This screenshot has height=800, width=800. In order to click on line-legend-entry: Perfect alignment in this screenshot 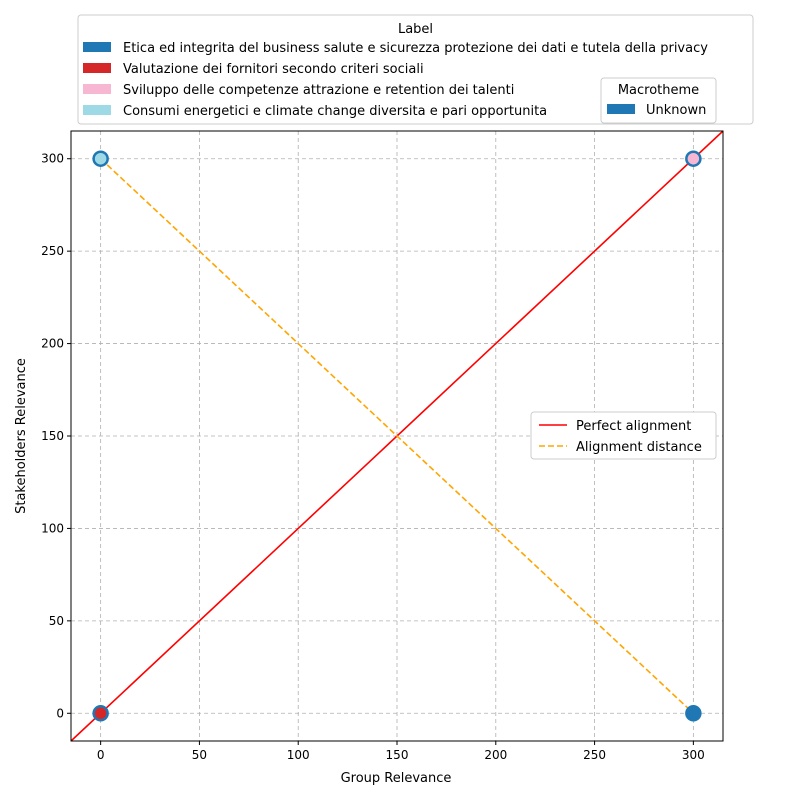, I will do `click(633, 426)`.